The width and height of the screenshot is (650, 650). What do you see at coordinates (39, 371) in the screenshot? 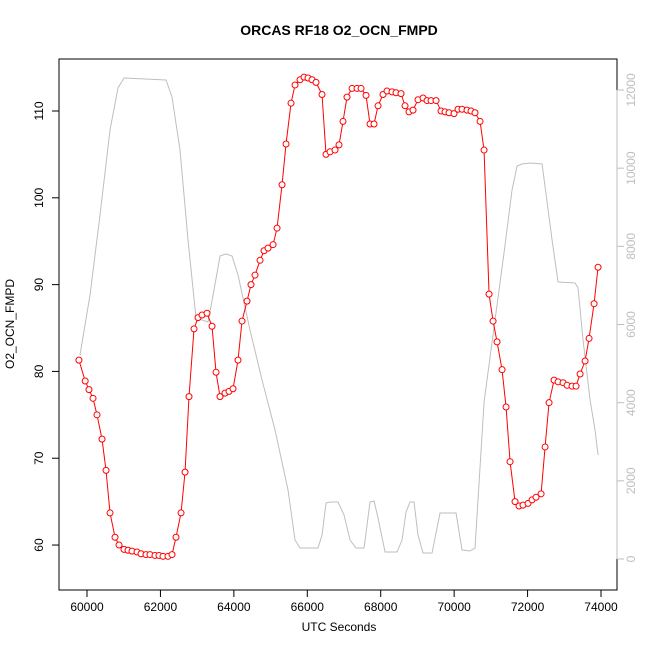
I see `y-tick-label: 80` at bounding box center [39, 371].